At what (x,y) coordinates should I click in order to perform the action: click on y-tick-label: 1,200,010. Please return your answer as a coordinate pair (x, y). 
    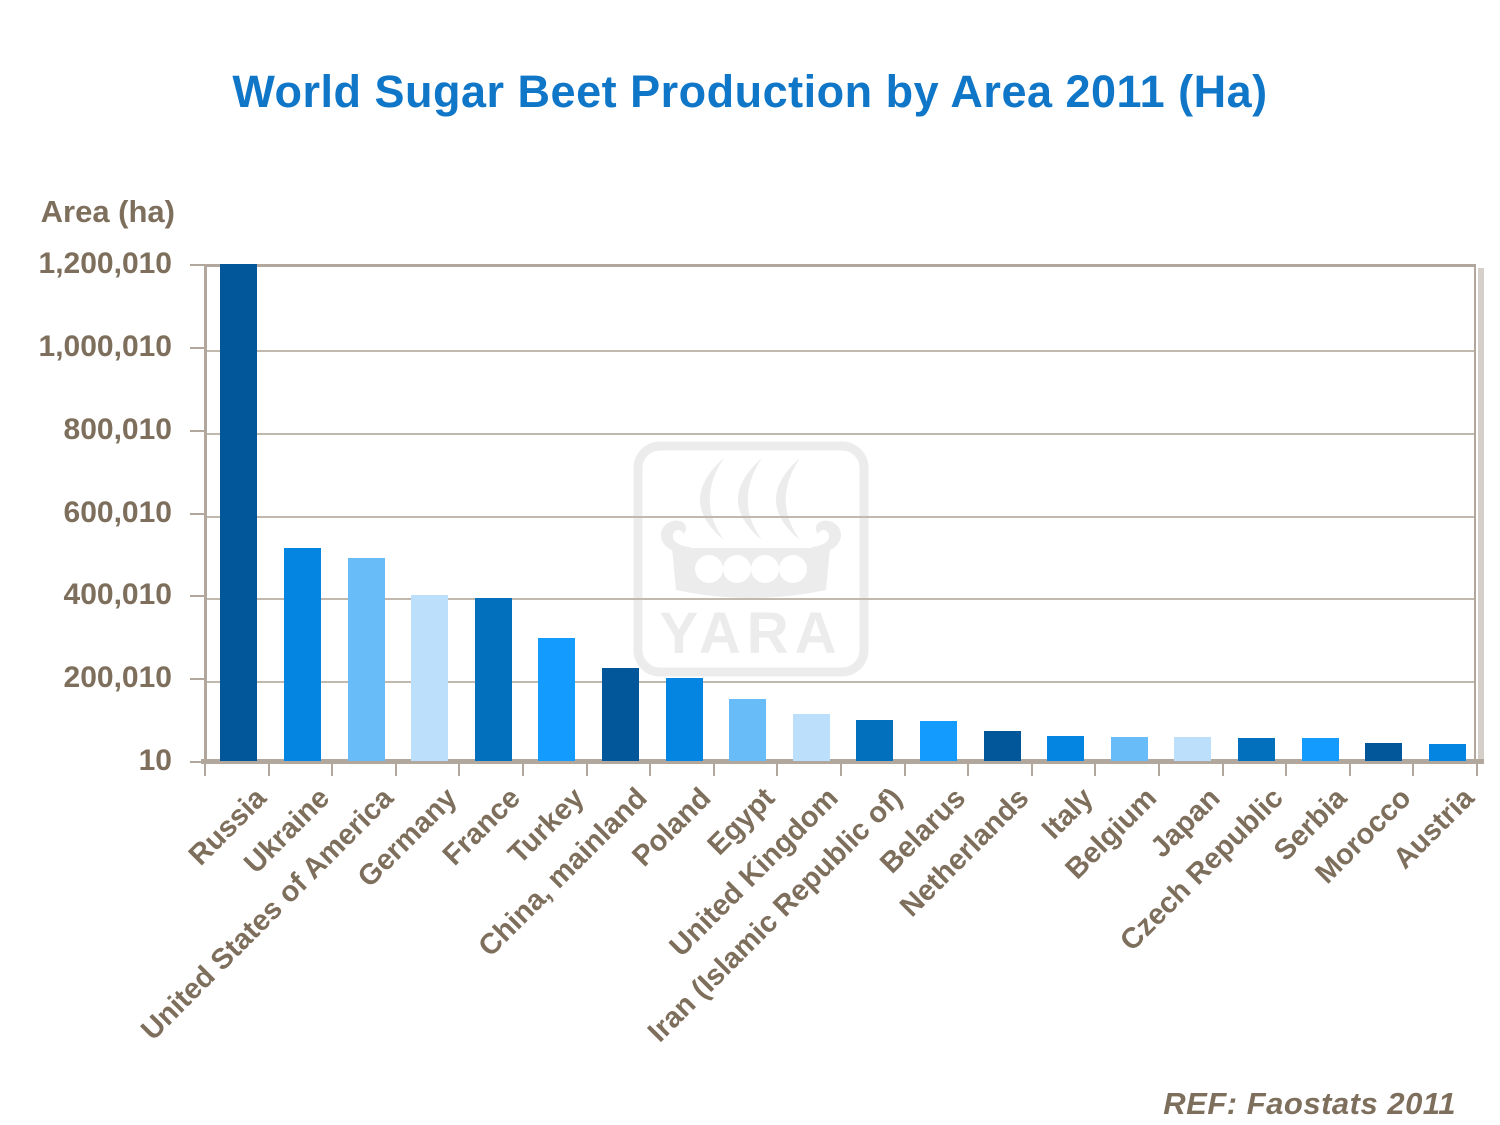
    Looking at the image, I should click on (105, 263).